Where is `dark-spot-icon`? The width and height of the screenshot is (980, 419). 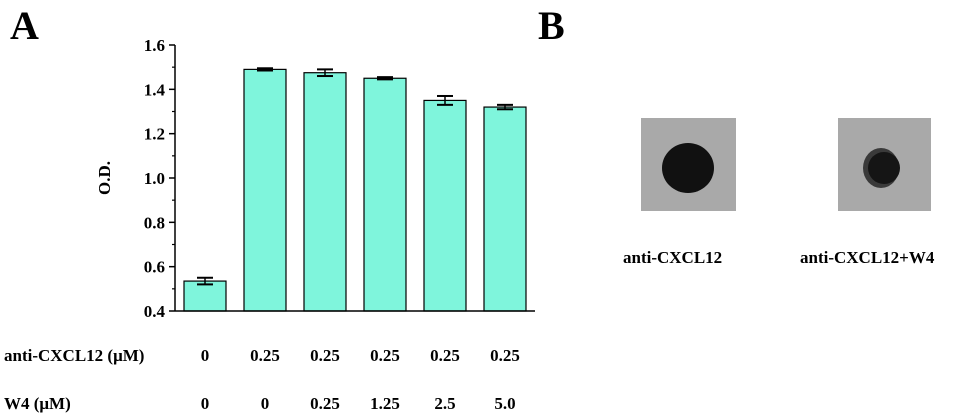 dark-spot-icon is located at coordinates (688, 168).